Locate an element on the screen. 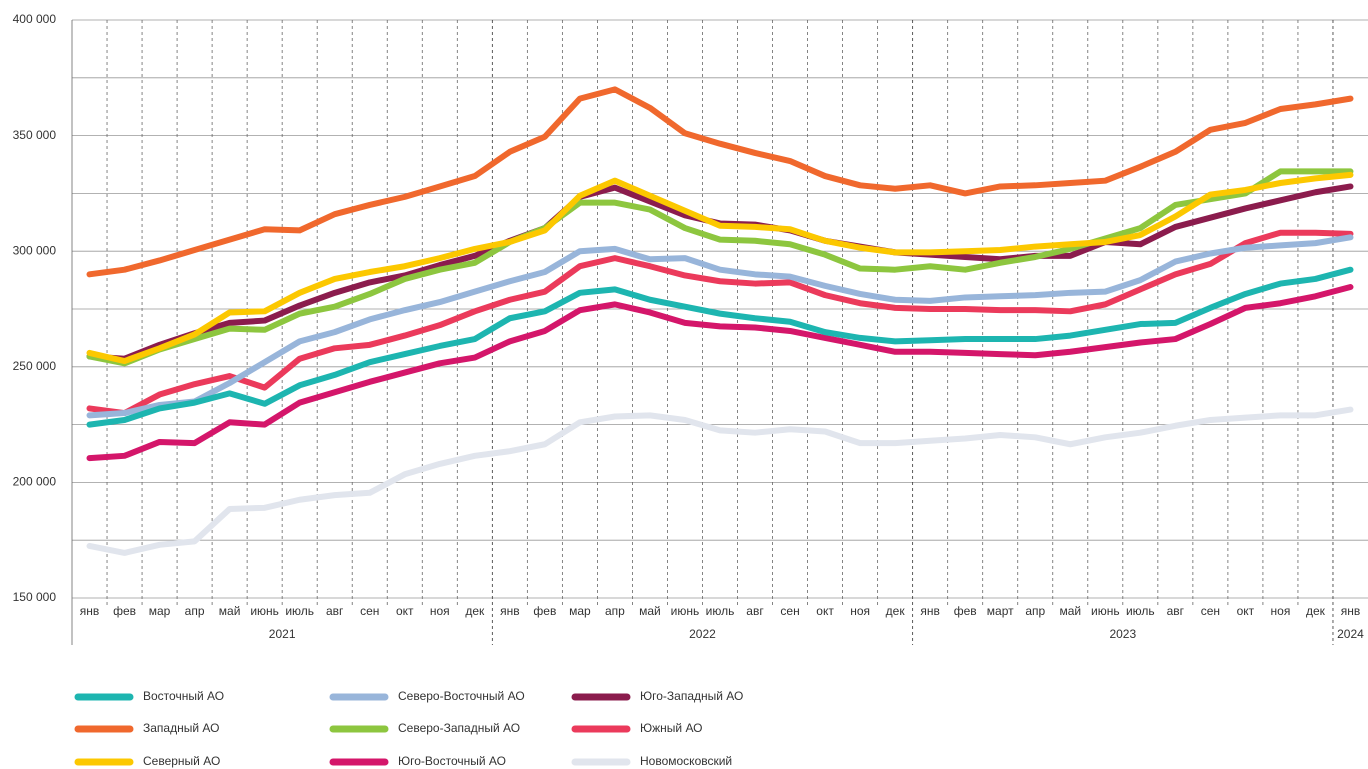 The width and height of the screenshot is (1368, 769). year-label: 2024 is located at coordinates (1350, 634).